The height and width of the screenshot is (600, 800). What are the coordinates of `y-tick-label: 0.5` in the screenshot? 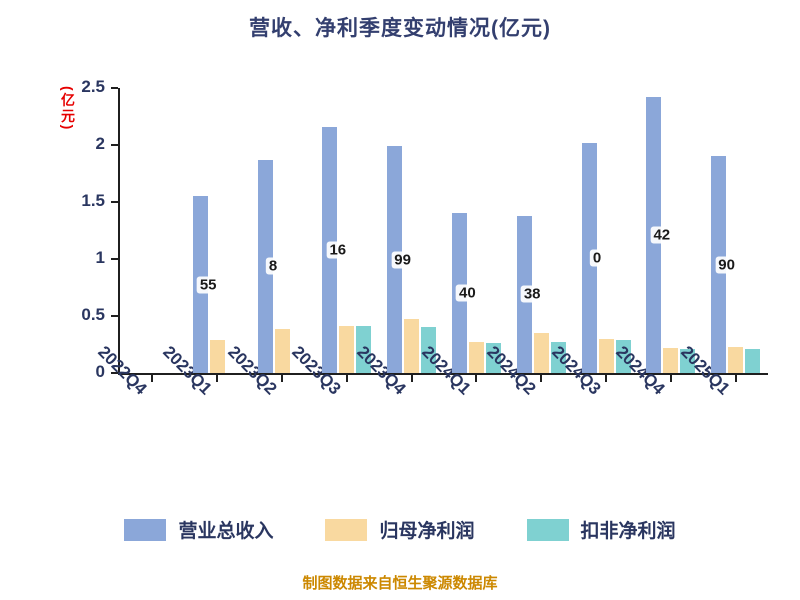 It's located at (93, 314).